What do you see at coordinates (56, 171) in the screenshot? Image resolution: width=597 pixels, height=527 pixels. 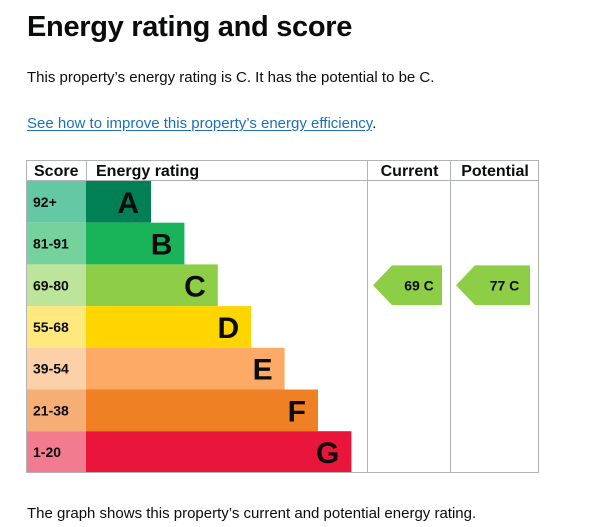 I see `header-score: Score` at bounding box center [56, 171].